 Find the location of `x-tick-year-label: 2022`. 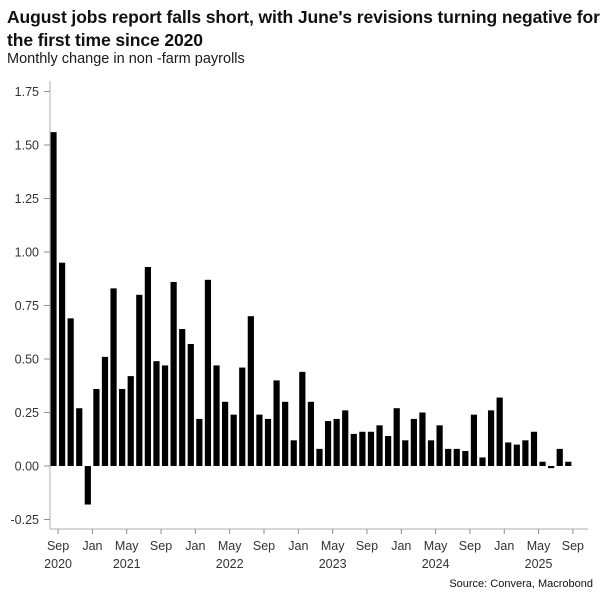

x-tick-year-label: 2022 is located at coordinates (230, 564).